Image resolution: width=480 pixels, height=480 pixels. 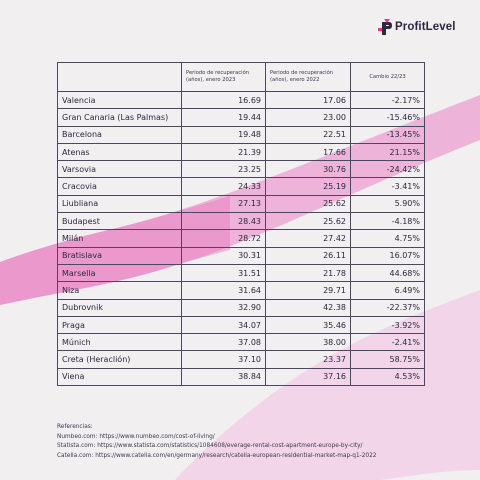 I want to click on value-cell: 23.00, so click(x=308, y=117).